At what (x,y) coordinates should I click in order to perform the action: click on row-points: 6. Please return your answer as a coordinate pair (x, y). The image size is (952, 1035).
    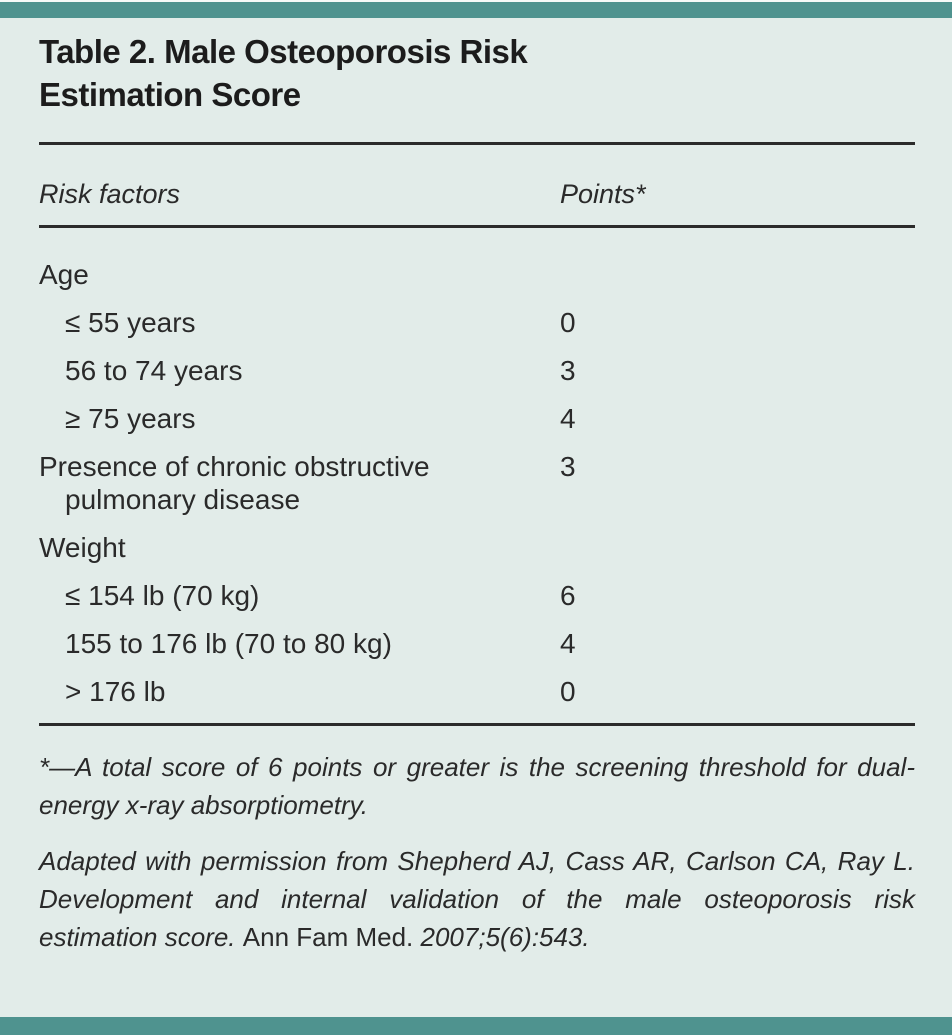
    Looking at the image, I should click on (568, 595).